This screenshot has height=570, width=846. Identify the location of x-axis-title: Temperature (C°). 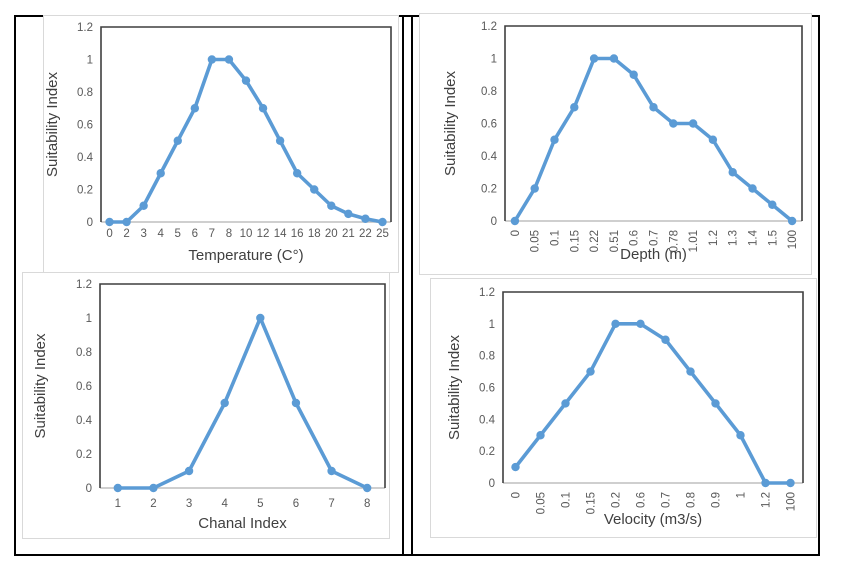
(245, 255).